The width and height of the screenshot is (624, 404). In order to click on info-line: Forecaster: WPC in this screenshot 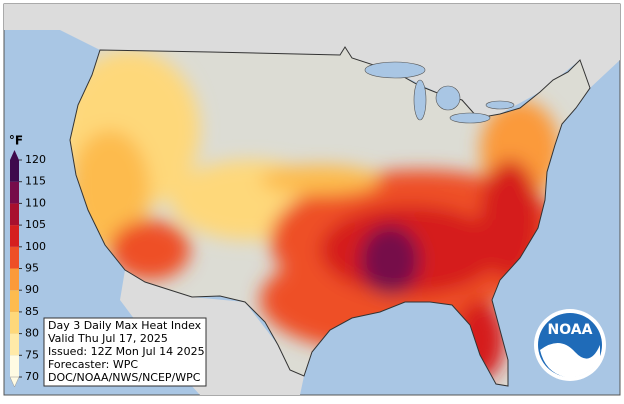, I will do `click(93, 364)`.